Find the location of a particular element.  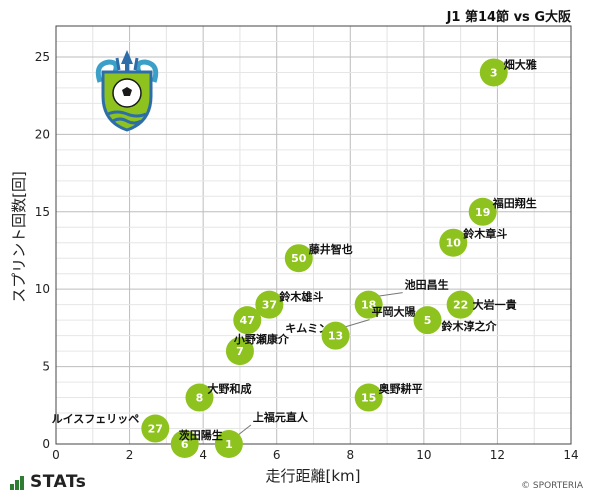

player-number-label: 27 is located at coordinates (155, 429).